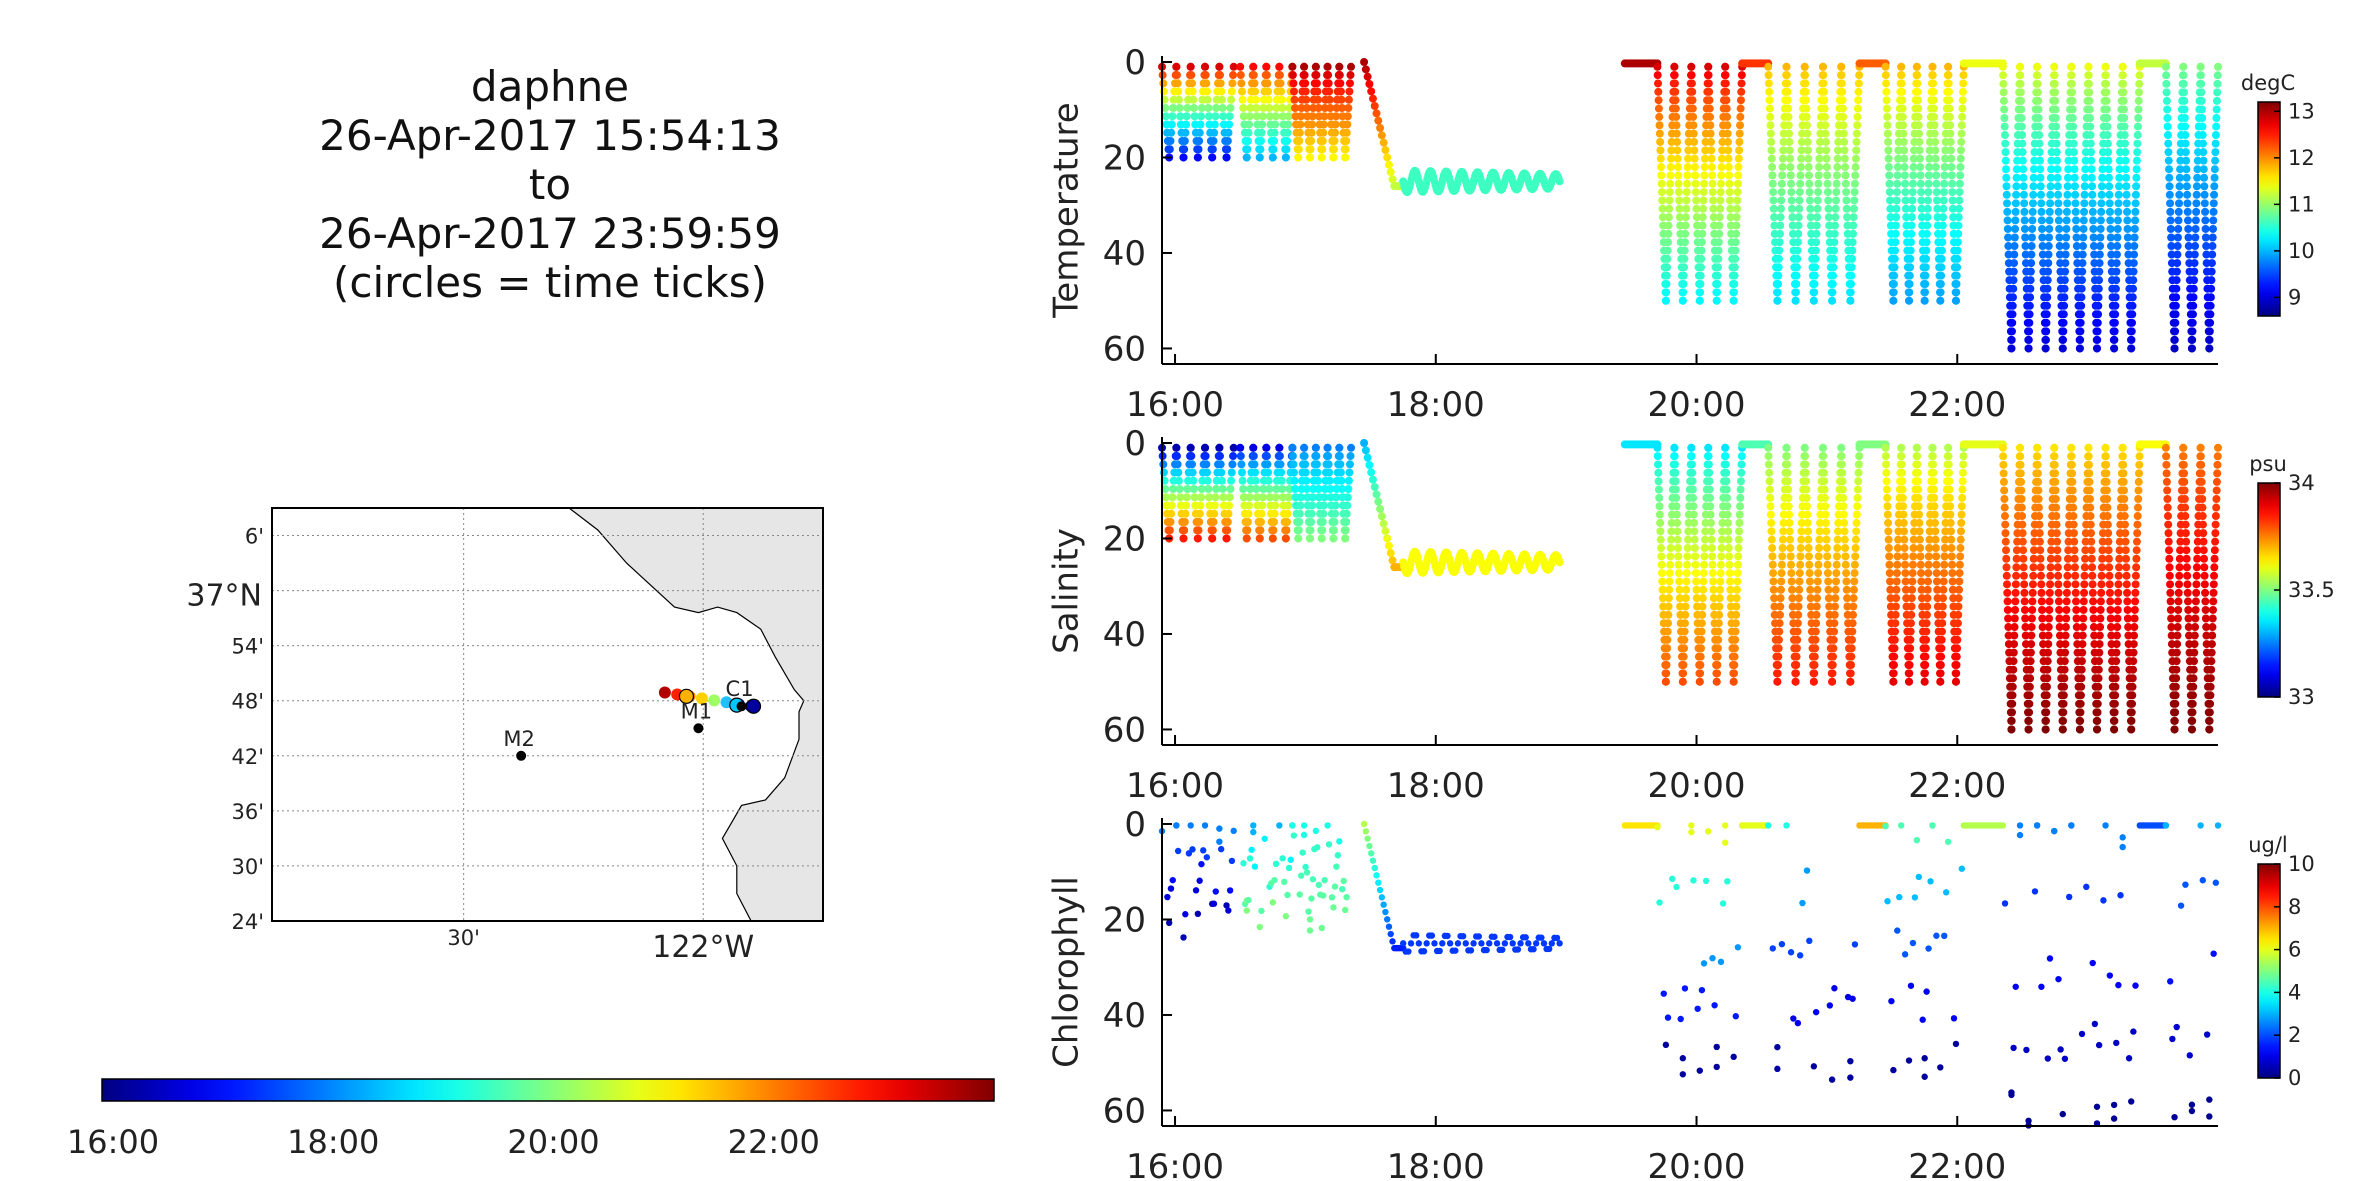 This screenshot has height=1181, width=2362. Describe the element at coordinates (1135, 825) in the screenshot. I see `y-tick-label: 0` at that location.